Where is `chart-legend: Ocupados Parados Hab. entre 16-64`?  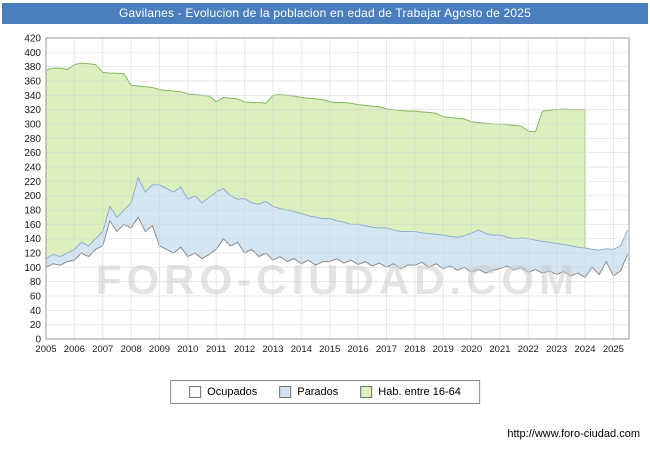
chart-legend: Ocupados Parados Hab. entre 16-64 is located at coordinates (325, 392).